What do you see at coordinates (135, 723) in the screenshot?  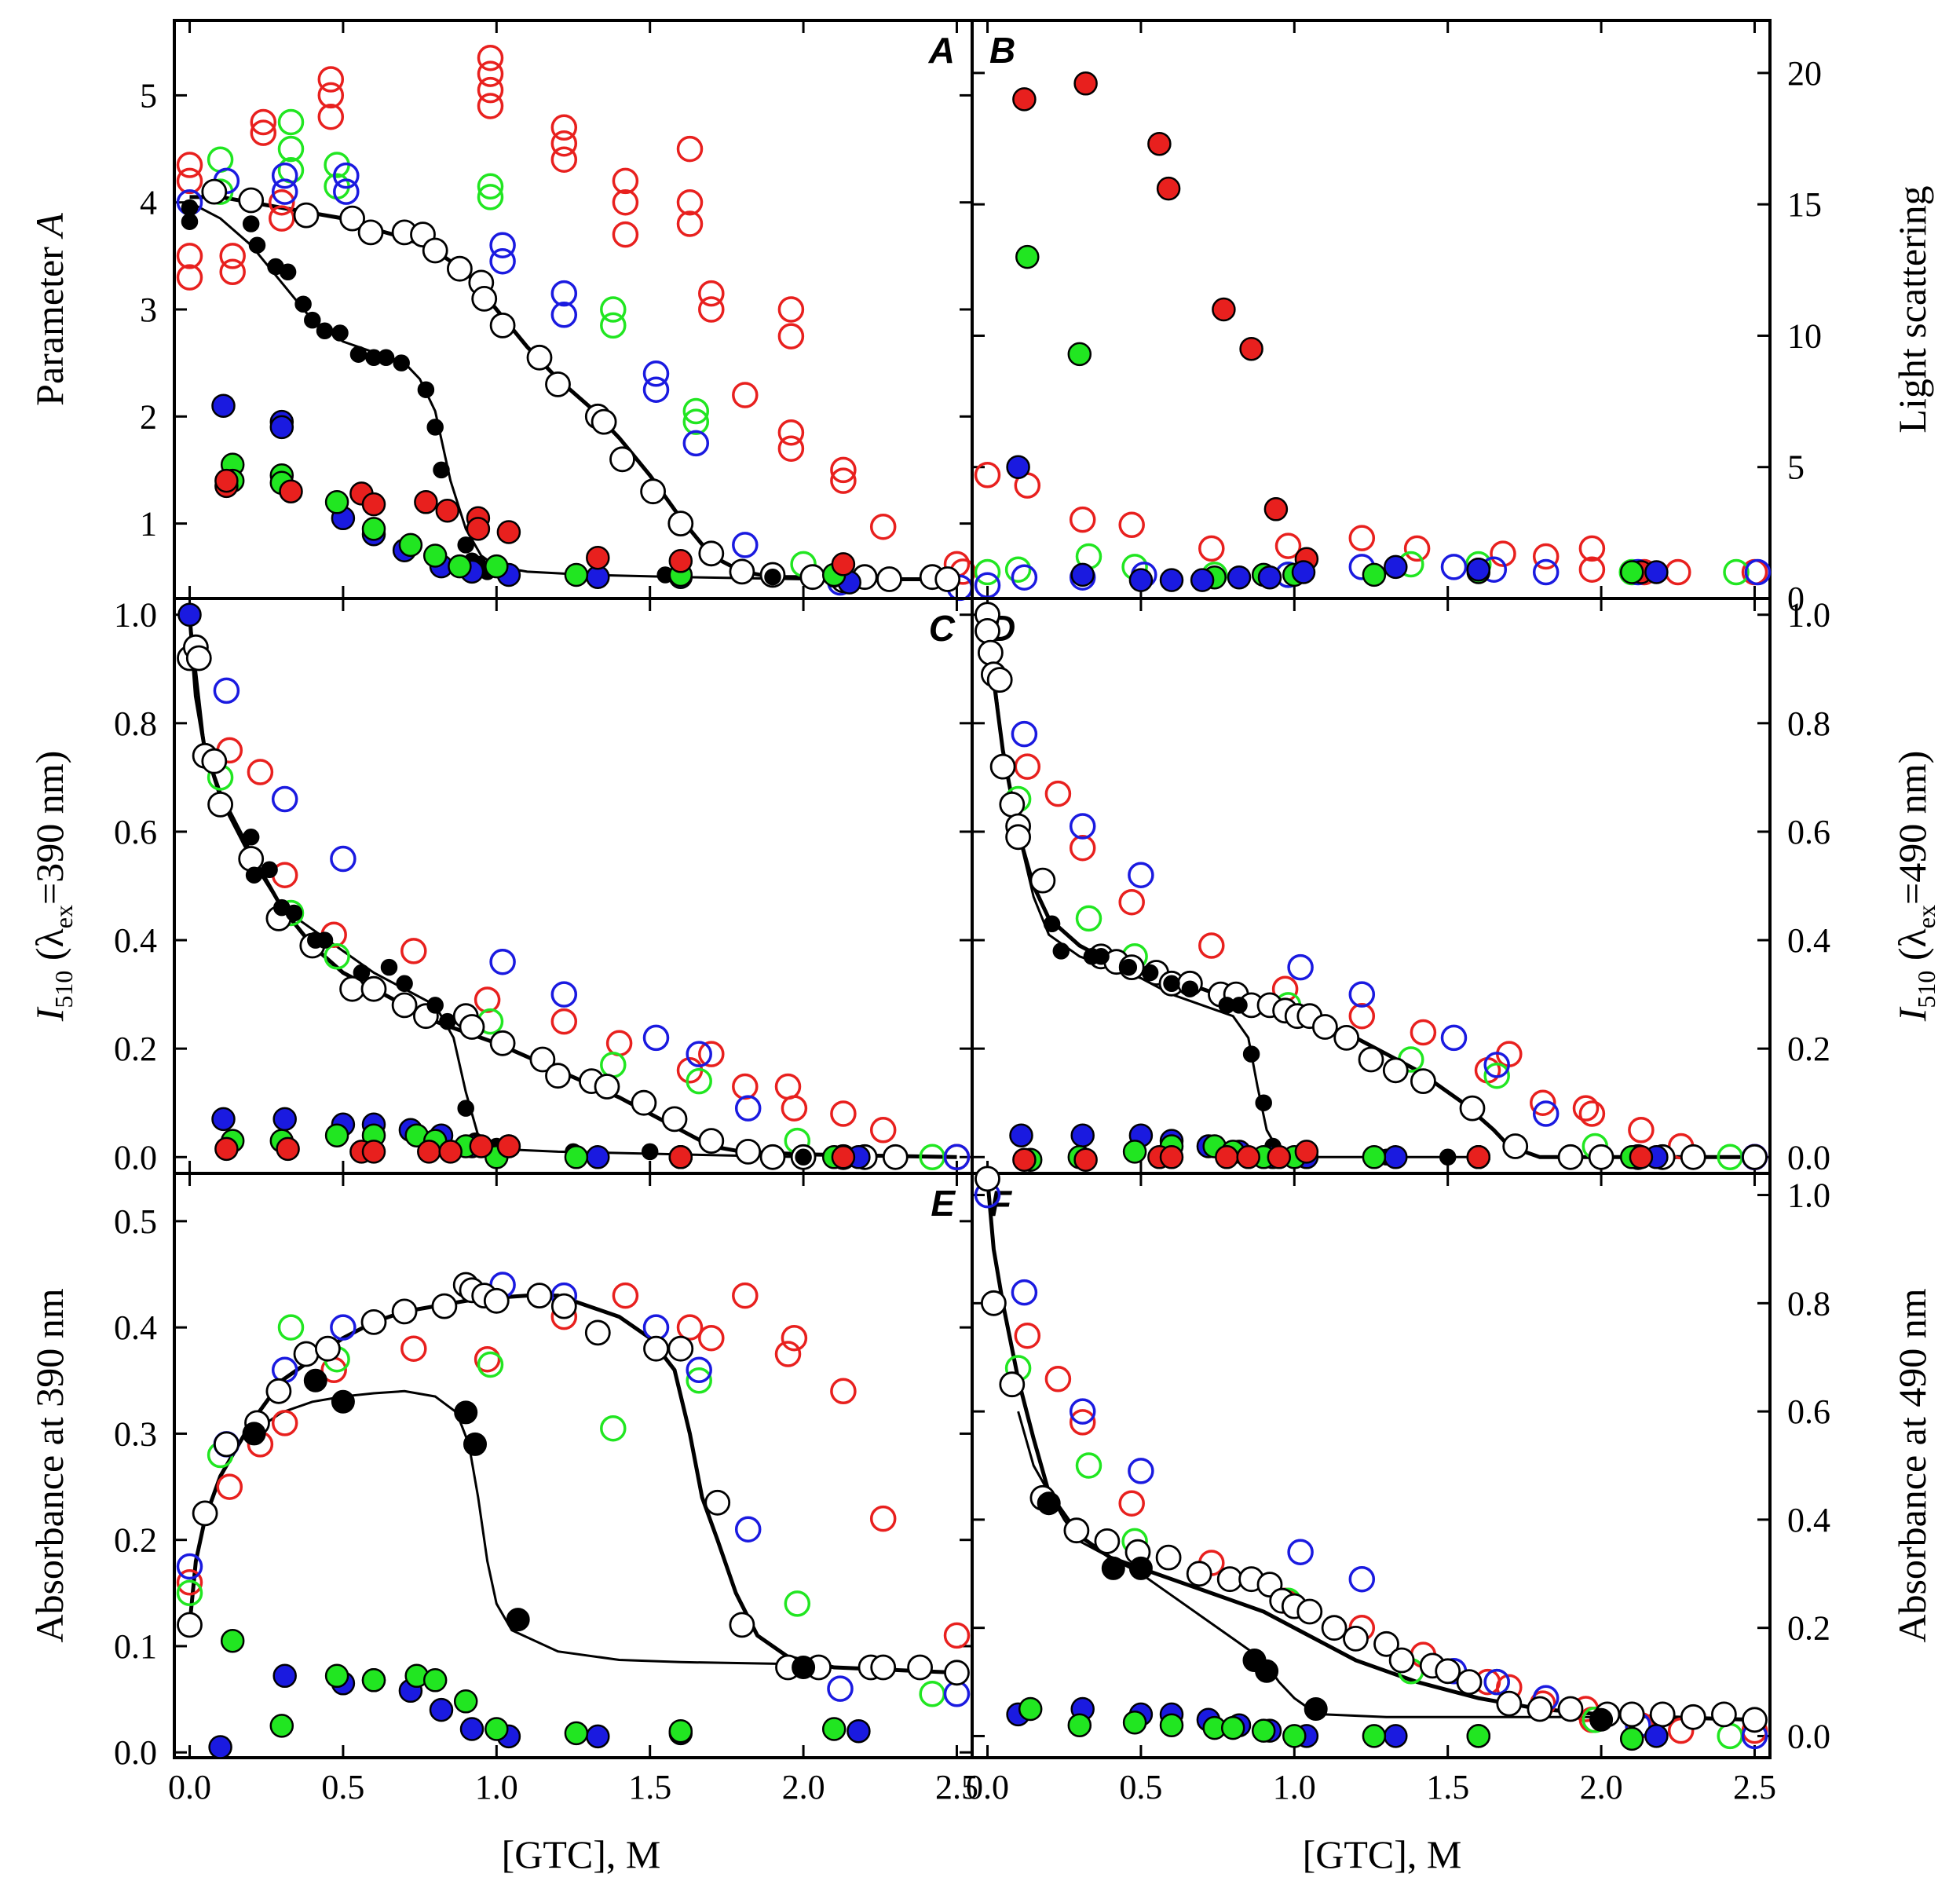 I see `panel-c-y-tick-label: 0.8` at bounding box center [135, 723].